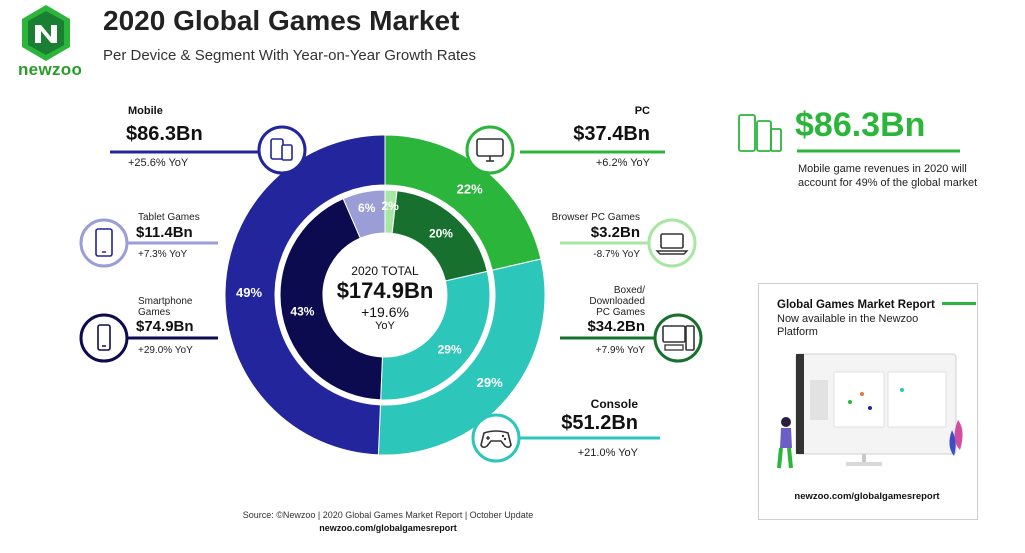  I want to click on outer-label-pc: 22%, so click(470, 189).